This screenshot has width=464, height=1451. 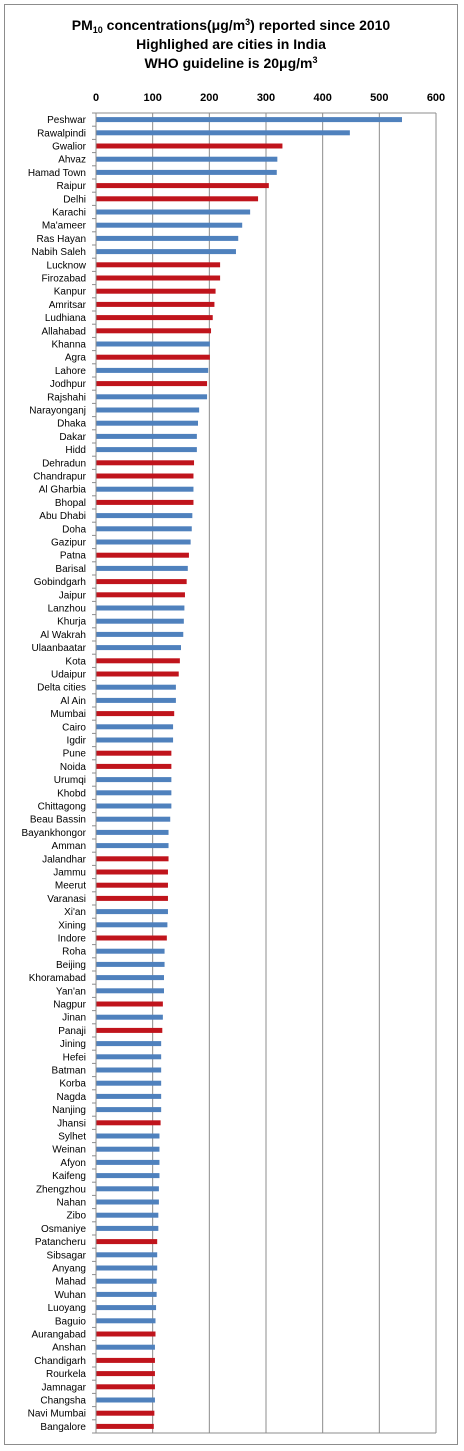 What do you see at coordinates (64, 859) in the screenshot?
I see `category-label: Jalandhar` at bounding box center [64, 859].